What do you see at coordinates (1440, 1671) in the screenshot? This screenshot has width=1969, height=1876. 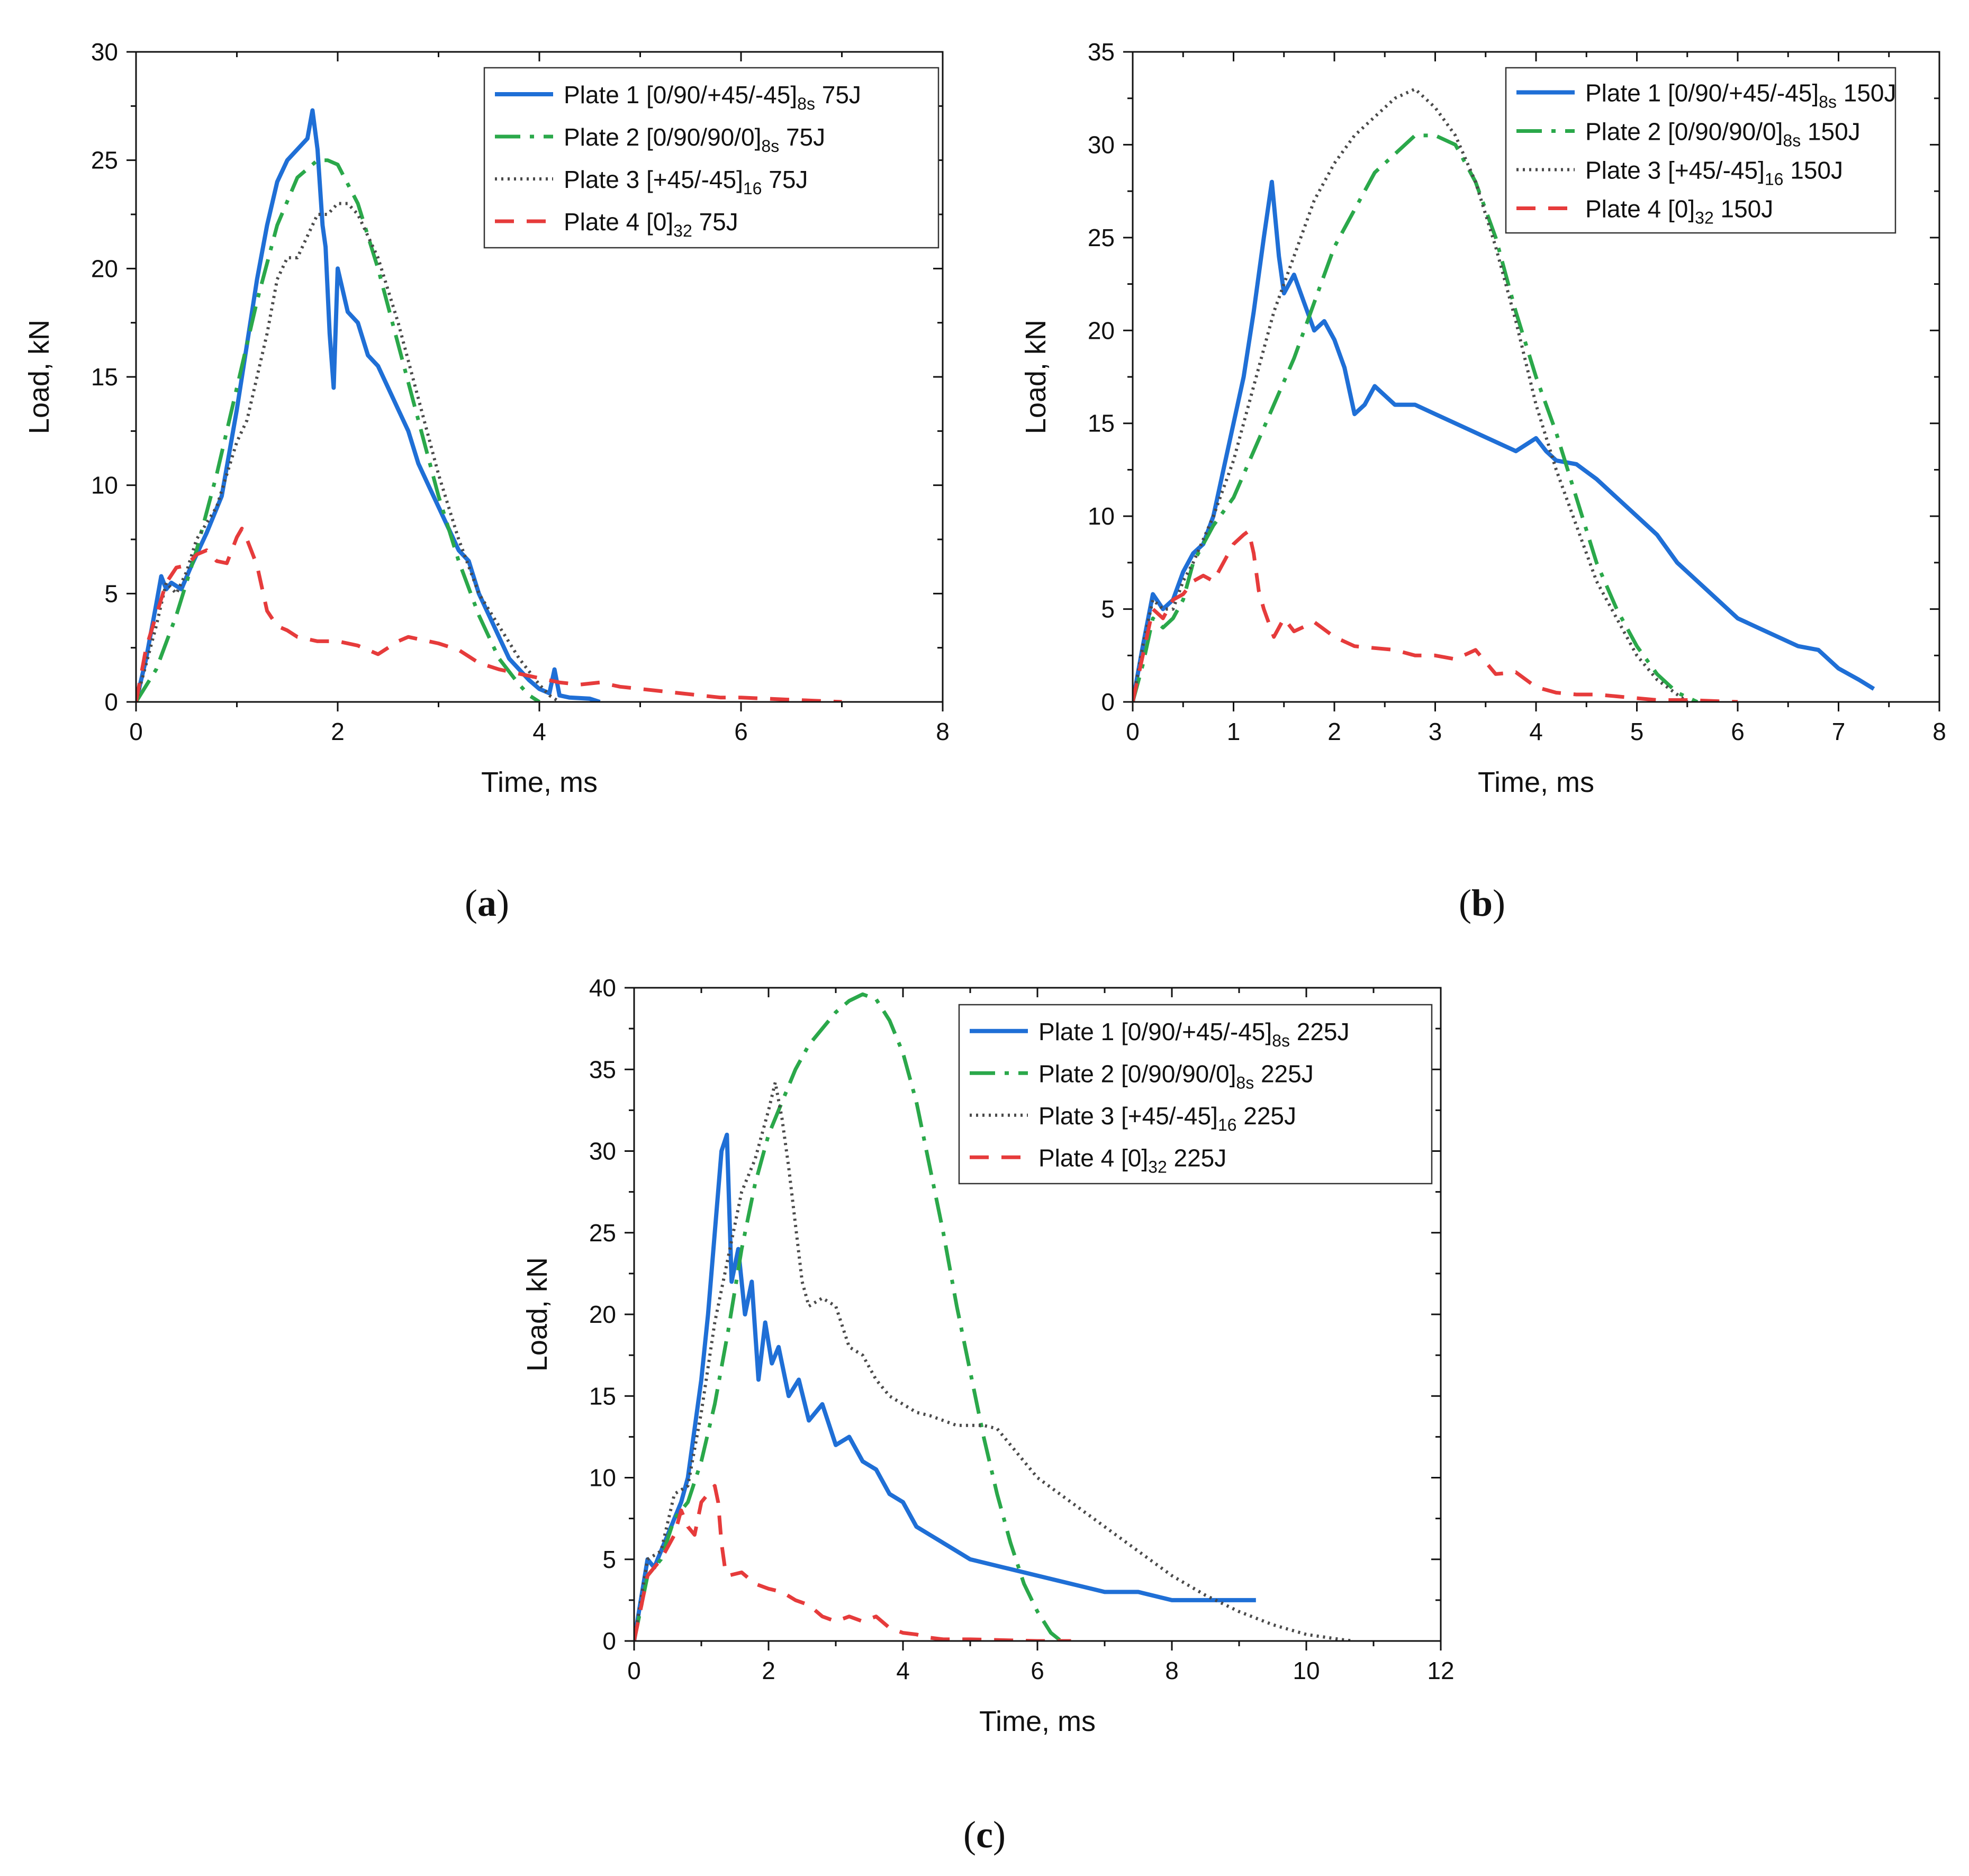 I see `x-tick-label: 12` at bounding box center [1440, 1671].